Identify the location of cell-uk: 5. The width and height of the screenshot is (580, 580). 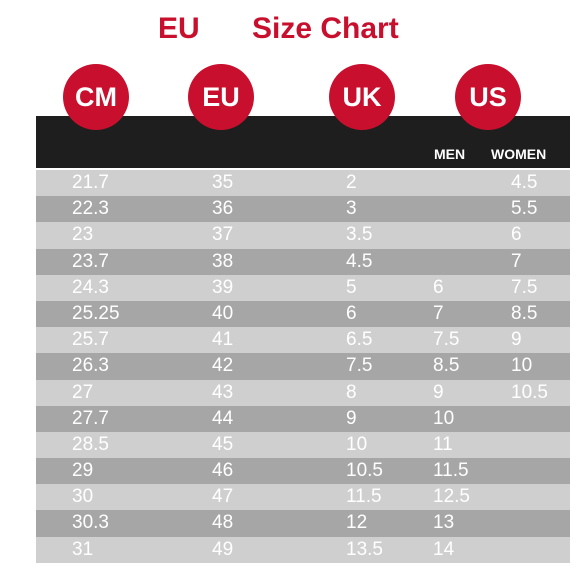
(351, 287).